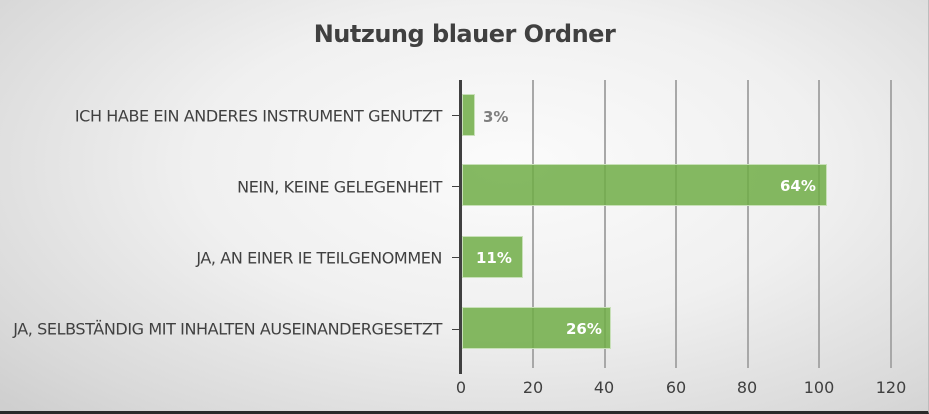 The height and width of the screenshot is (414, 929). I want to click on bar-ie-teilgenommen, so click(492, 257).